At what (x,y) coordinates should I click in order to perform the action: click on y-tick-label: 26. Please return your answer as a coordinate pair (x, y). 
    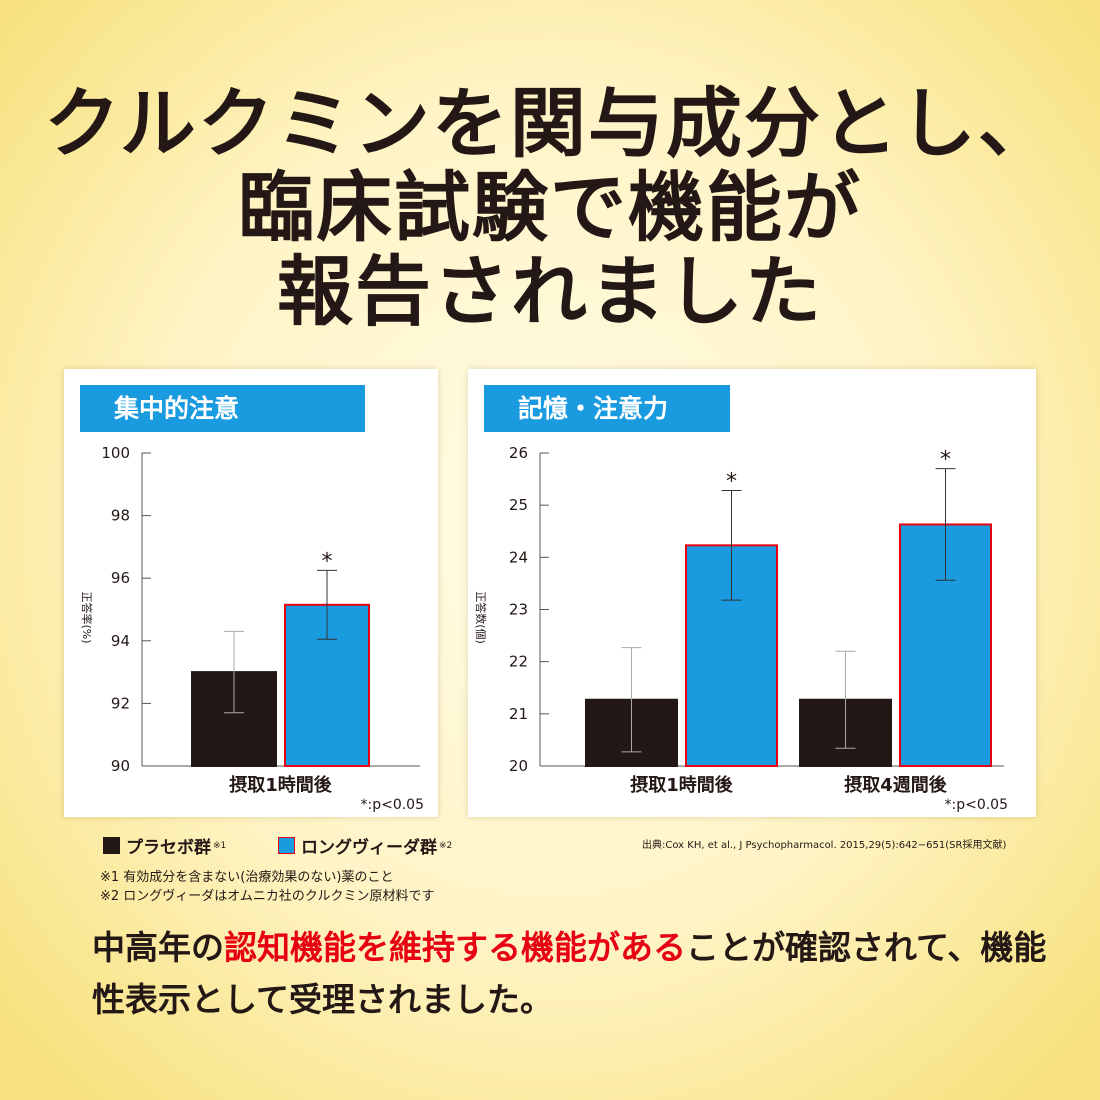
    Looking at the image, I should click on (518, 453).